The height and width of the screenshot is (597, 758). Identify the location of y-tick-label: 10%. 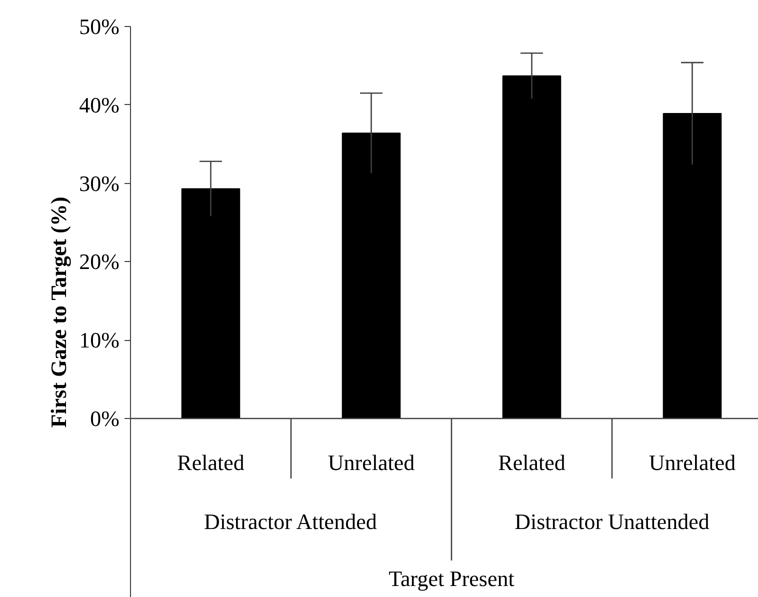
(99, 340).